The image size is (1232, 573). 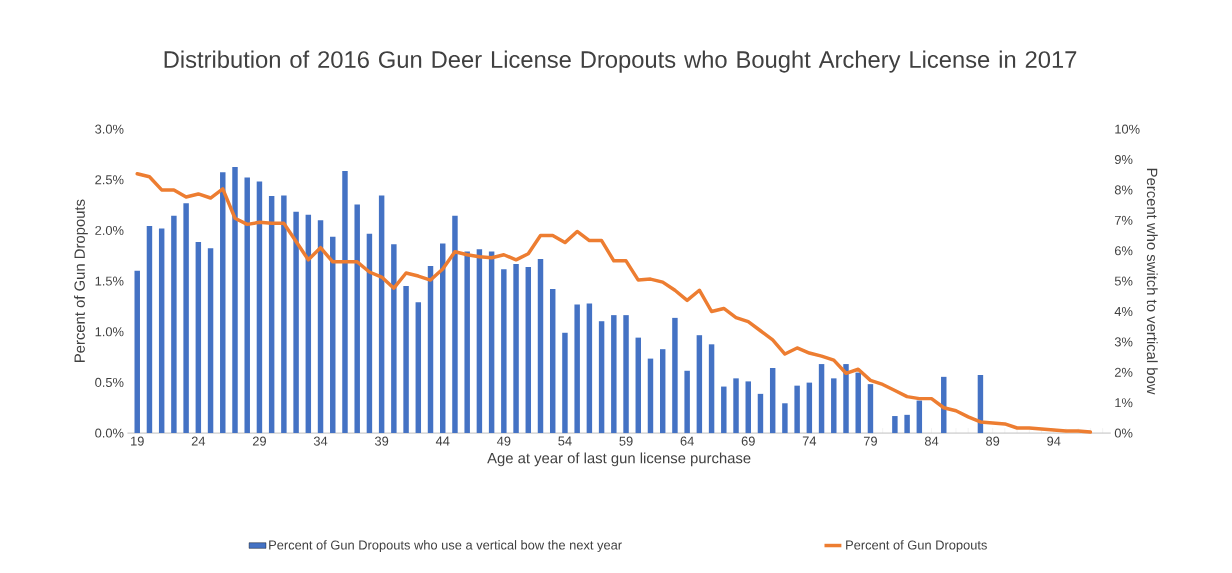 I want to click on x-tick-label: 94, so click(x=1054, y=441).